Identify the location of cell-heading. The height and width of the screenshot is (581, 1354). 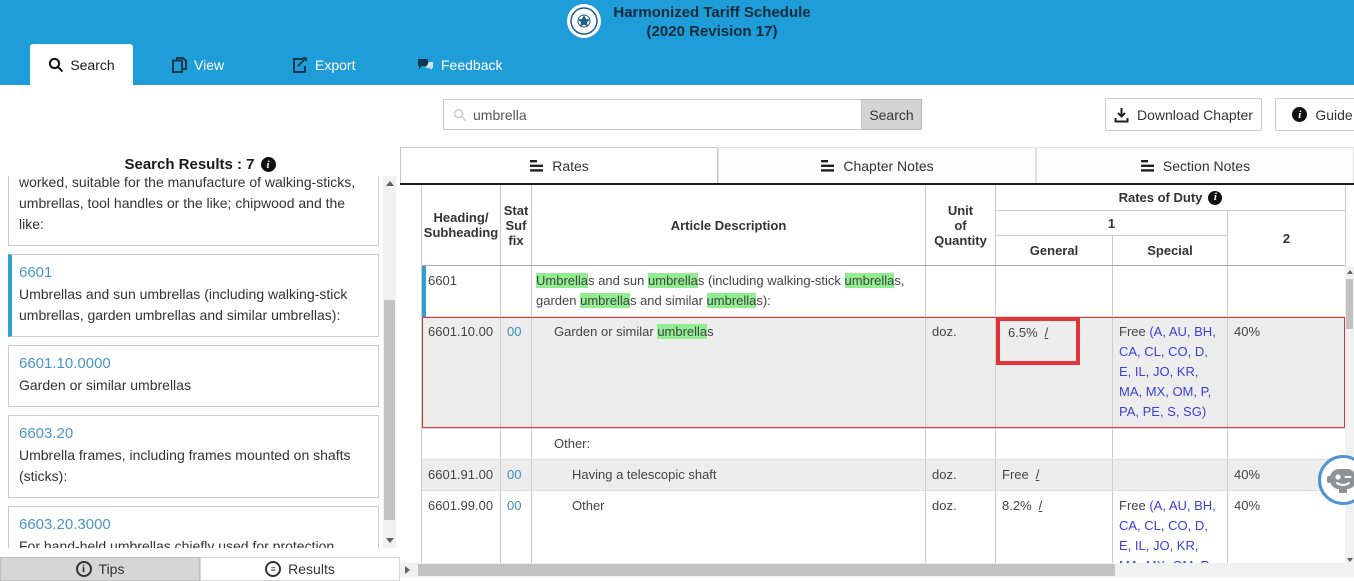
(461, 444).